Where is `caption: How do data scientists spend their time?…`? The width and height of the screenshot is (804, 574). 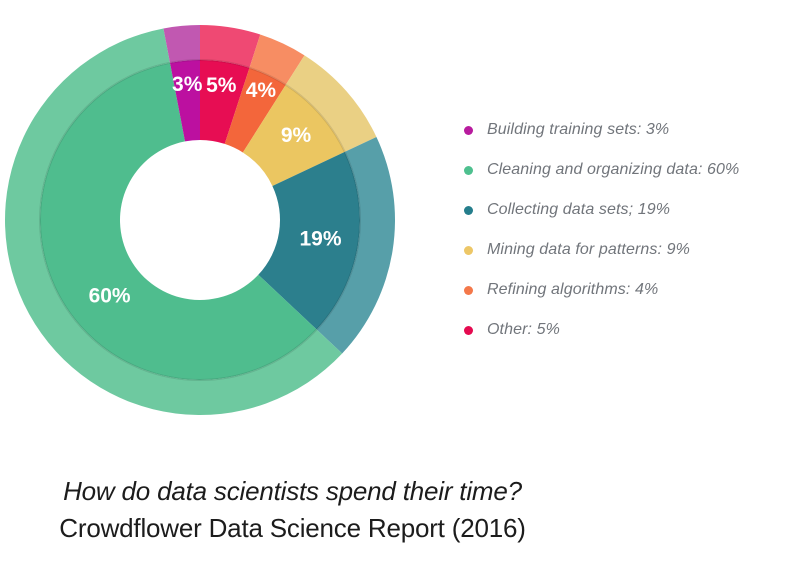 caption: How do data scientists spend their time?… is located at coordinates (292, 510).